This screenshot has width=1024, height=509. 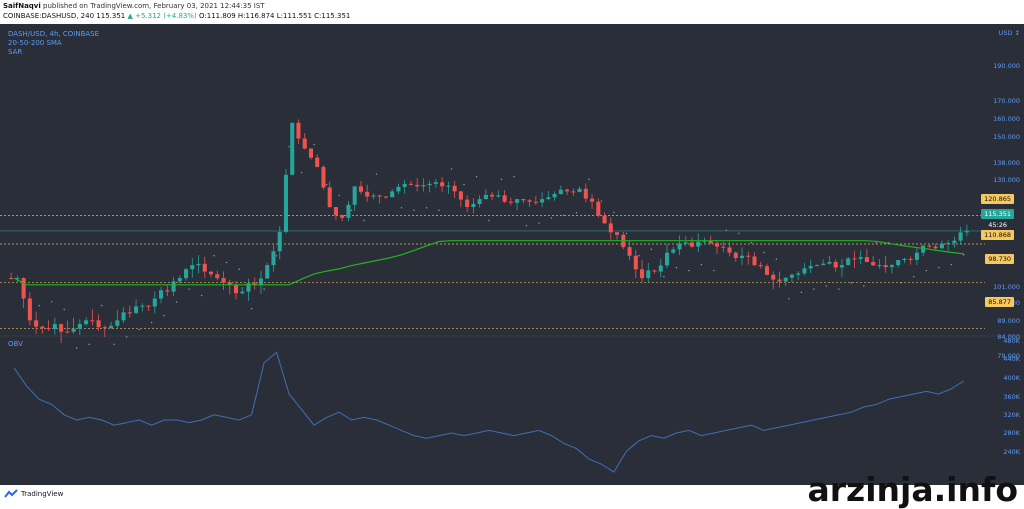 I want to click on tradingview-brand: TradingView, so click(x=33, y=493).